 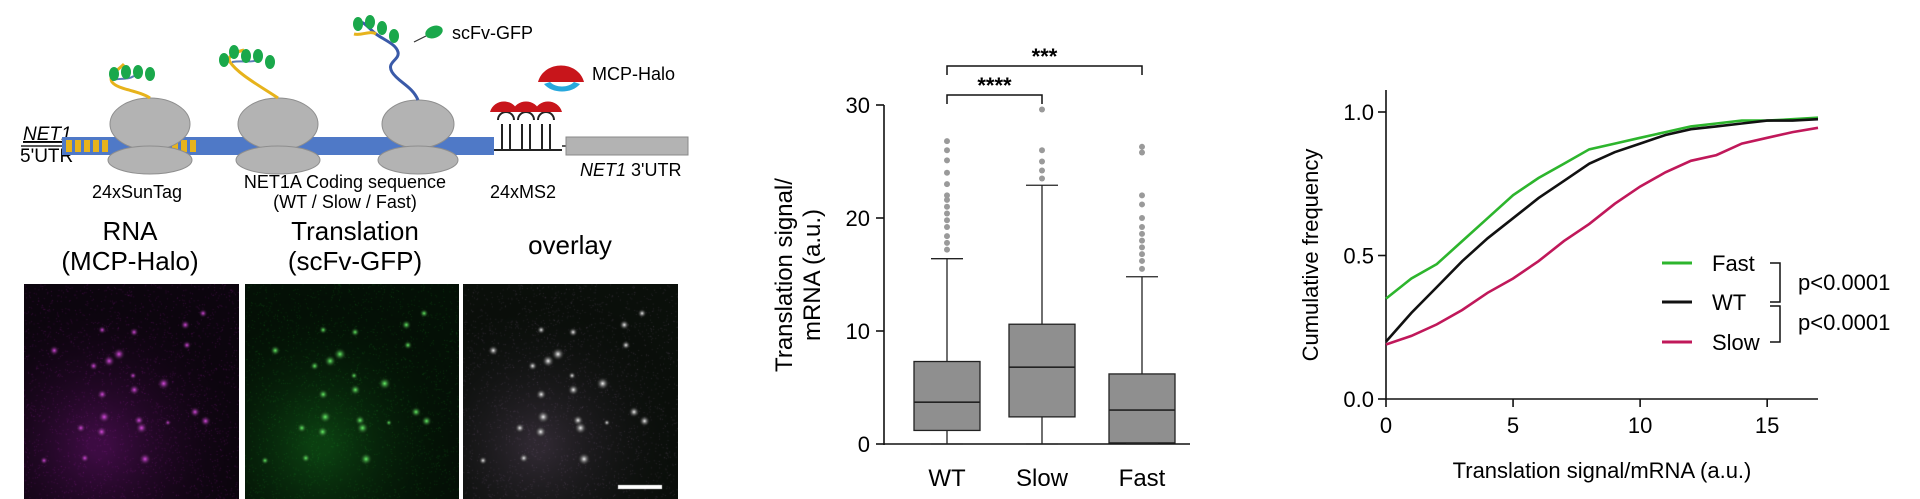 I want to click on boxplot-ylabel-line1: Translation signal/, so click(x=784, y=275).